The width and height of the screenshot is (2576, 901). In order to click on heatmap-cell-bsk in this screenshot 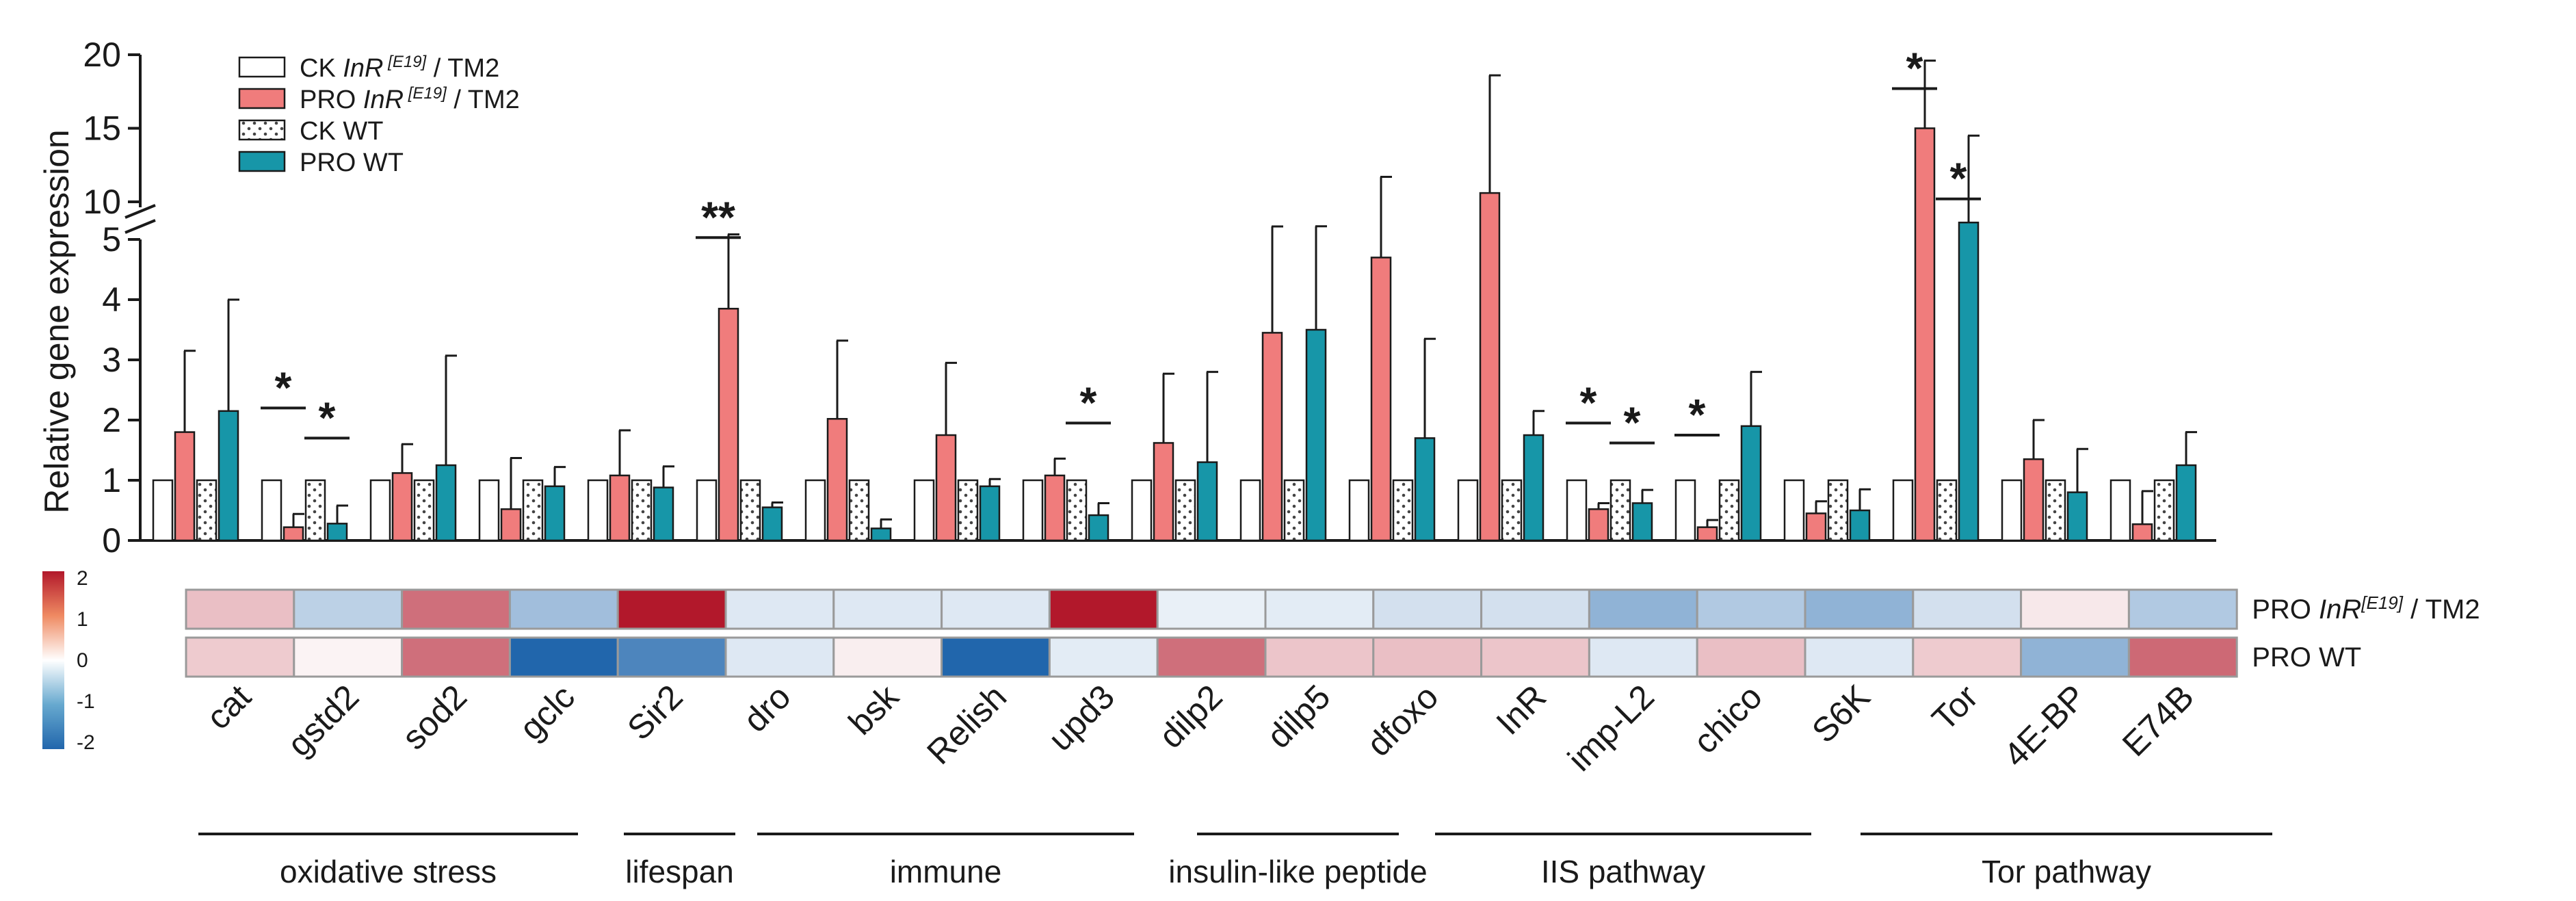, I will do `click(887, 609)`.